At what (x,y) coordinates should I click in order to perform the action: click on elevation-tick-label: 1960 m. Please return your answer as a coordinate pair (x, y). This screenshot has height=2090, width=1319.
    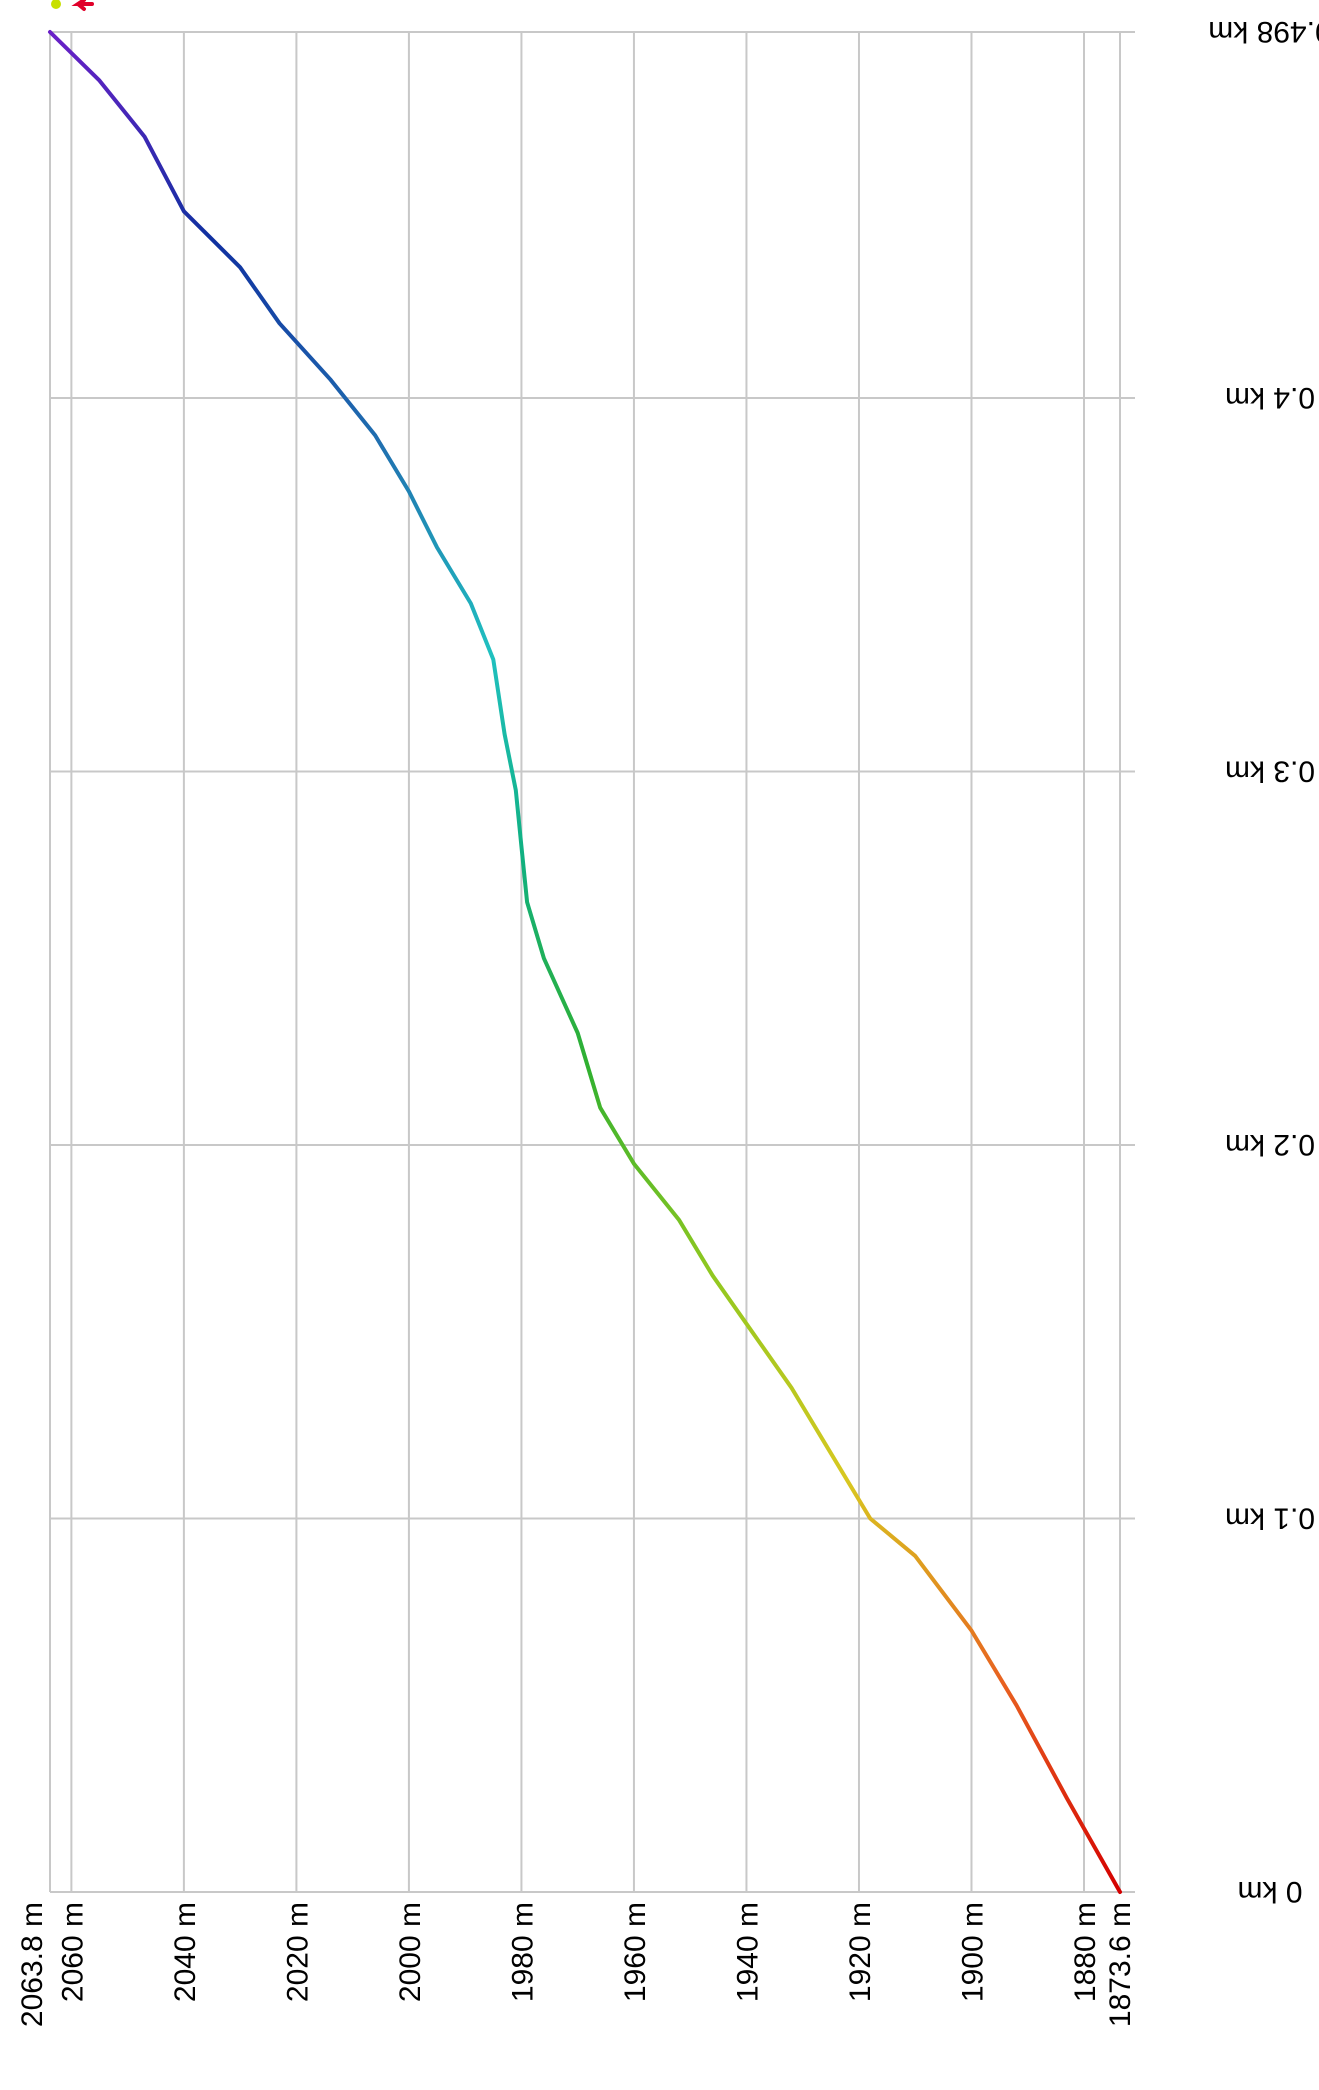
    Looking at the image, I should click on (635, 1952).